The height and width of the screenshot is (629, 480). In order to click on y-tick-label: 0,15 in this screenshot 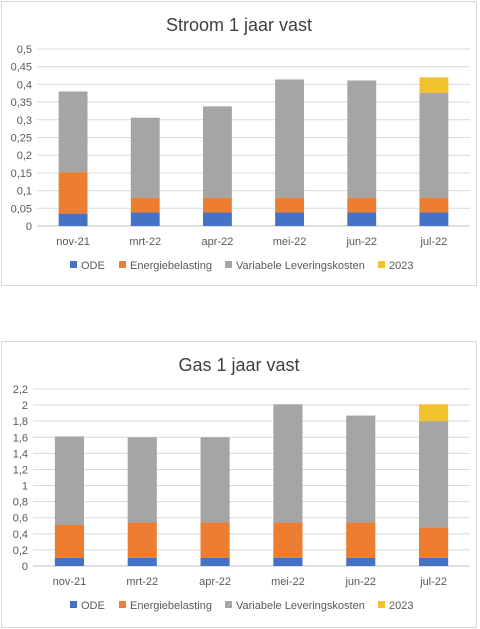, I will do `click(21, 174)`.